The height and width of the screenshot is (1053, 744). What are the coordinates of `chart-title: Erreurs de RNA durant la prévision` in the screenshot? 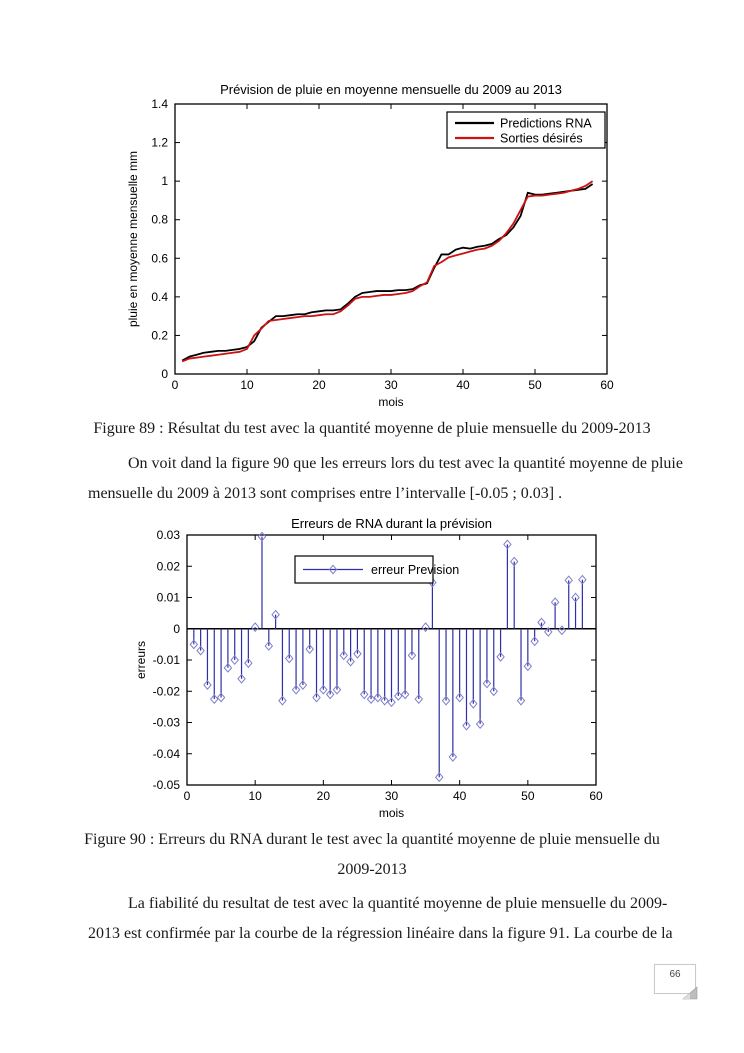 It's located at (391, 523).